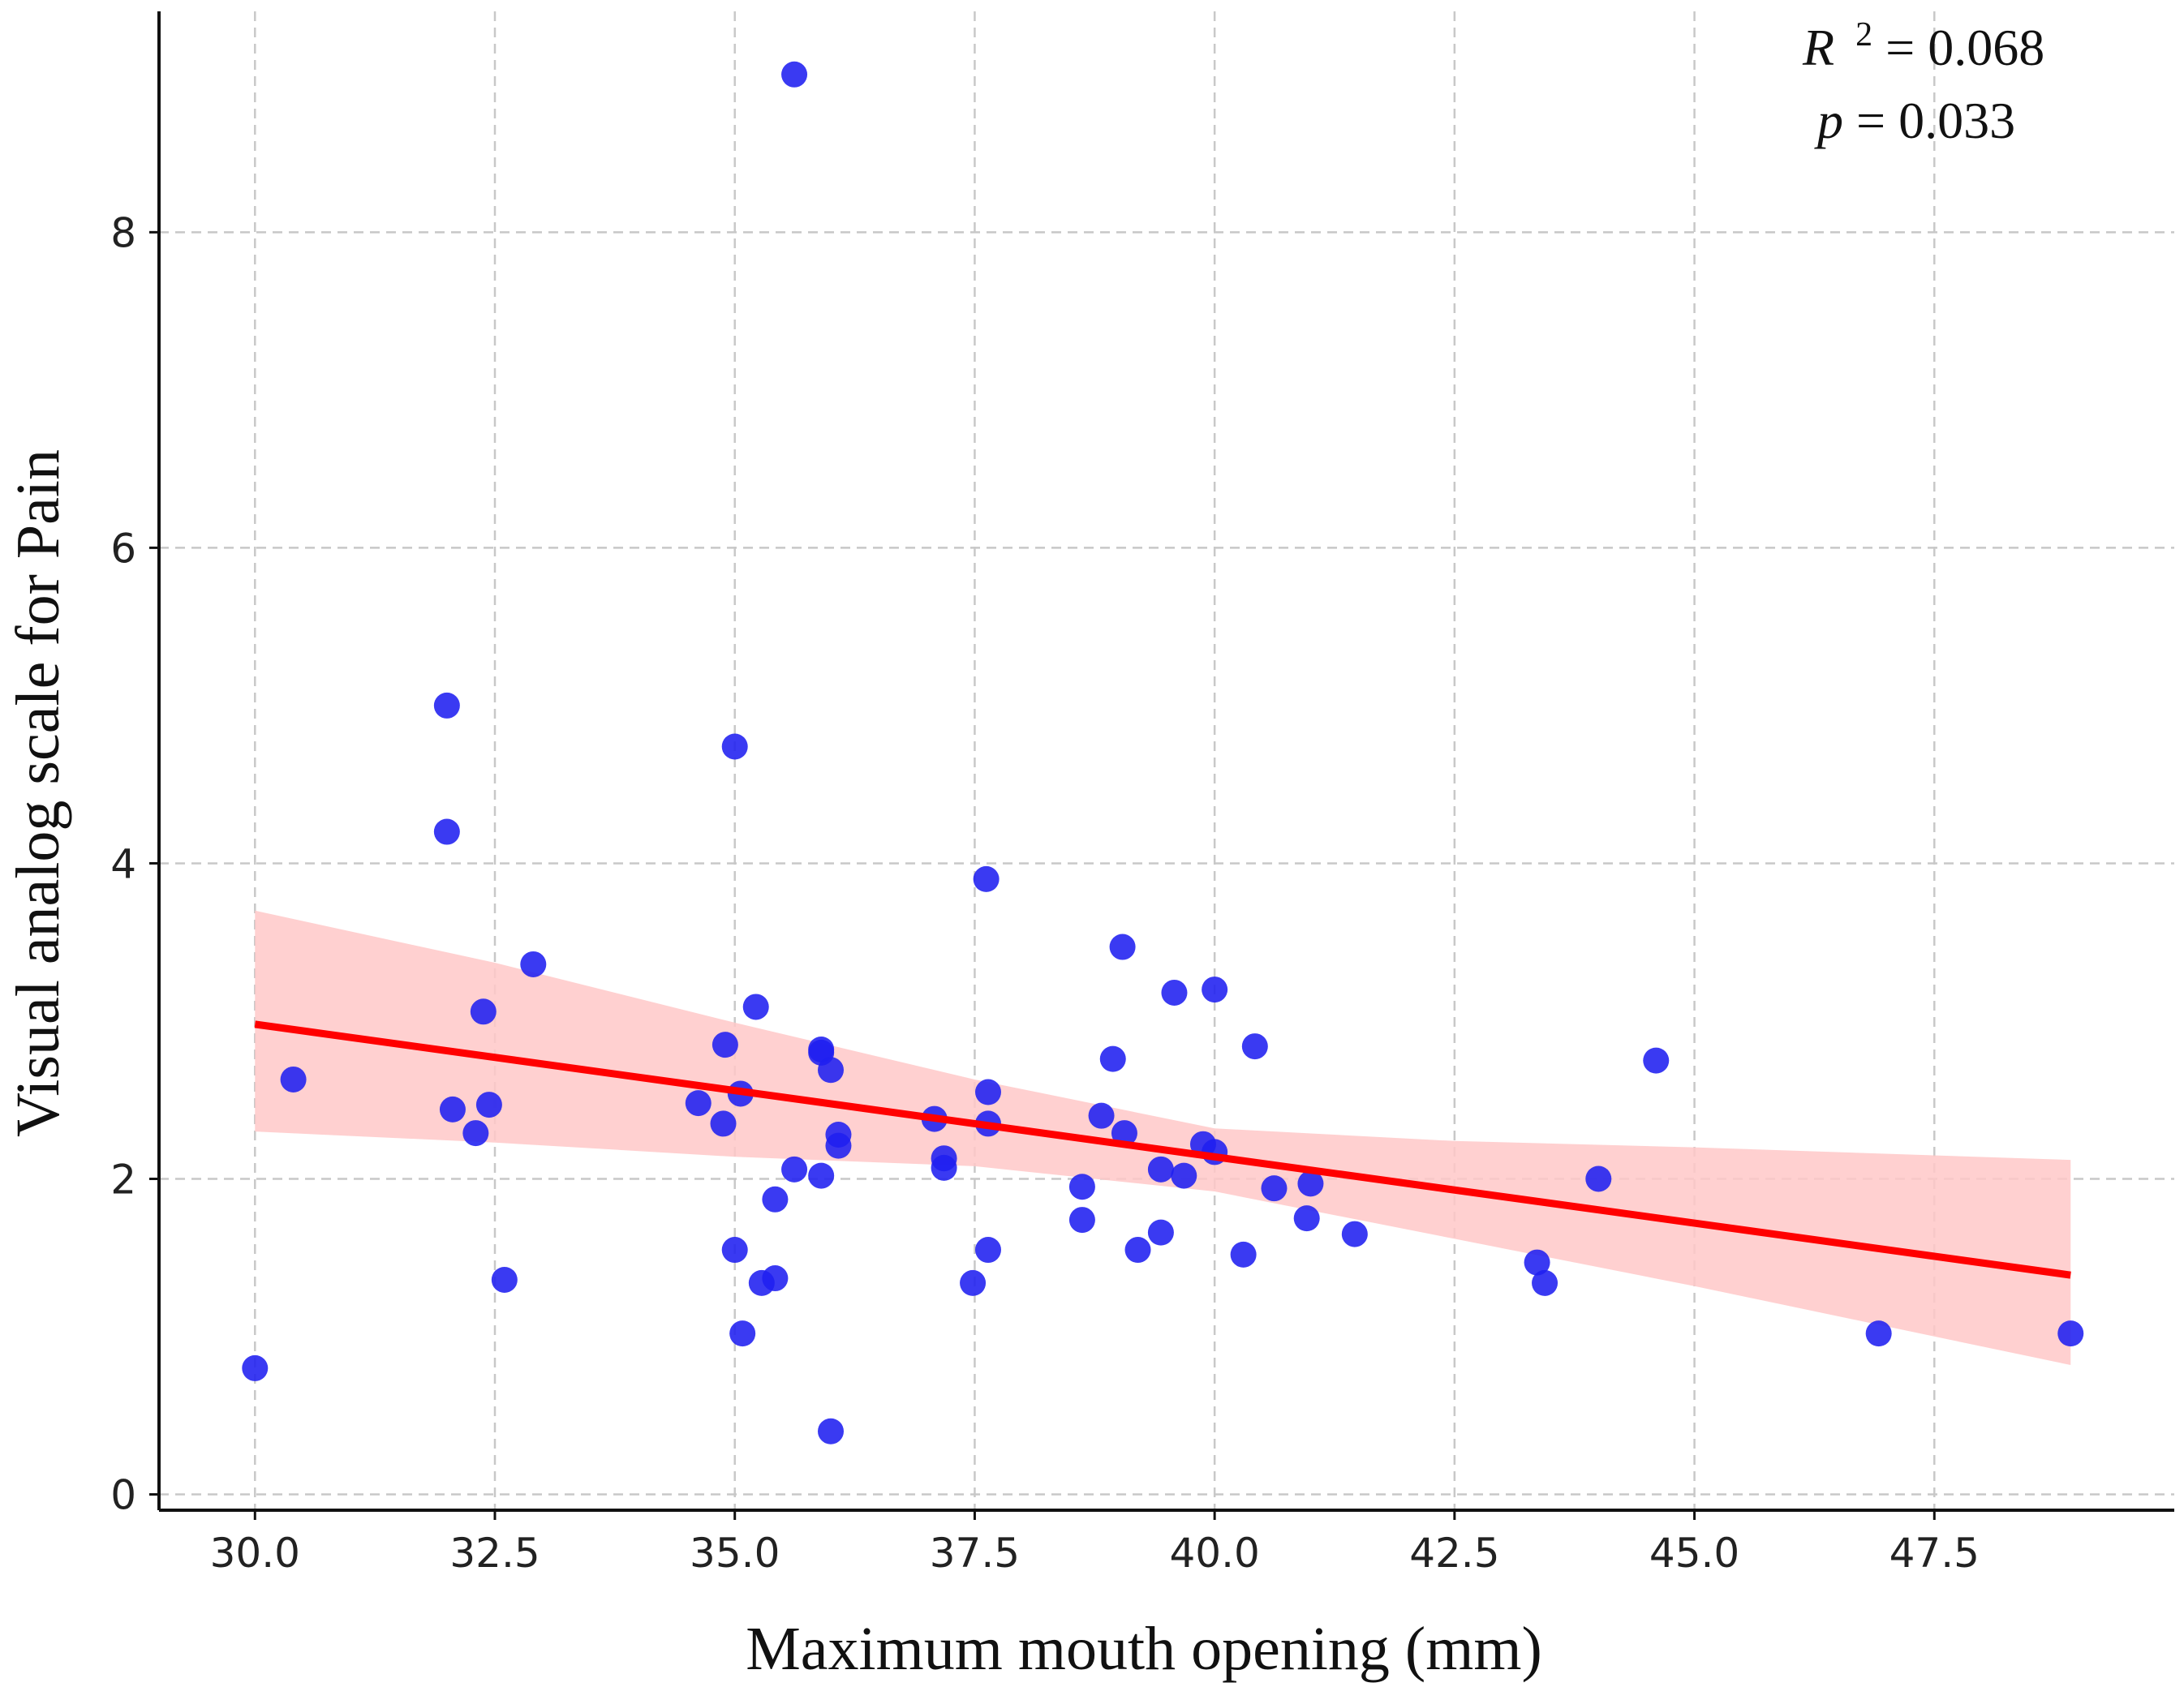  I want to click on x-tick-label-7: 47.5, so click(1935, 1553).